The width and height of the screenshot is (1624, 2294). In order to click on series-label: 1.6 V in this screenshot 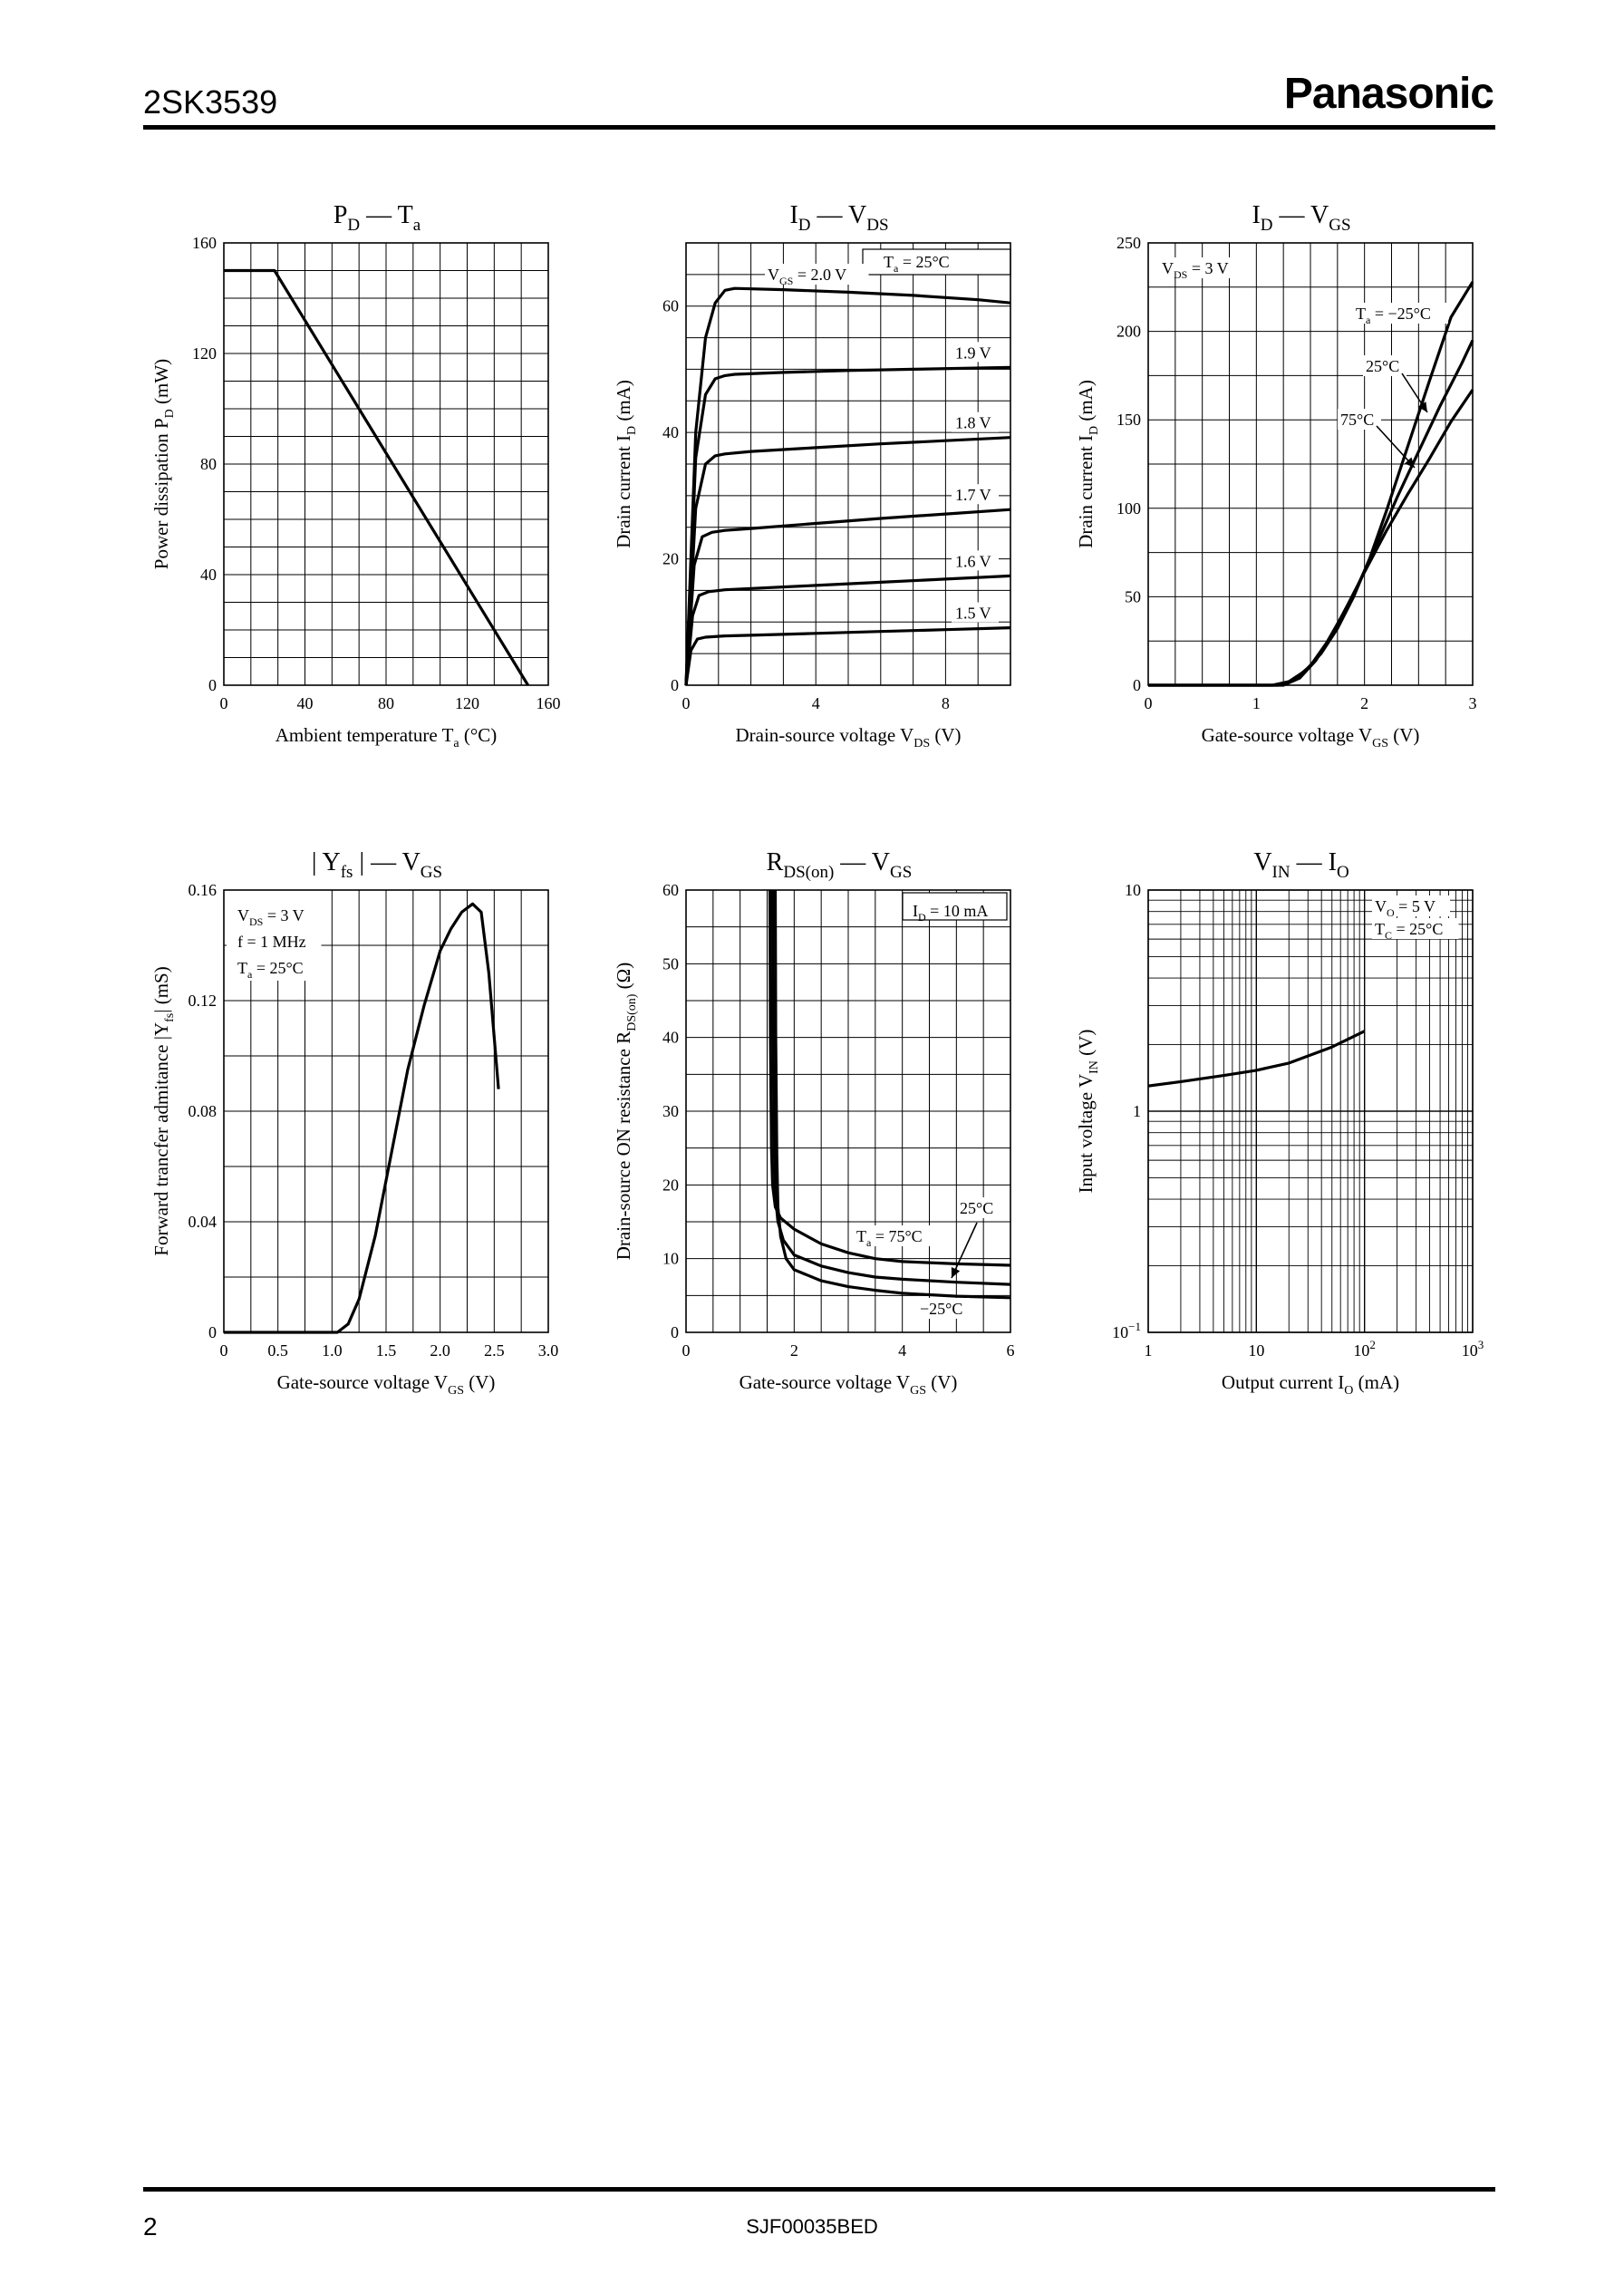, I will do `click(973, 561)`.